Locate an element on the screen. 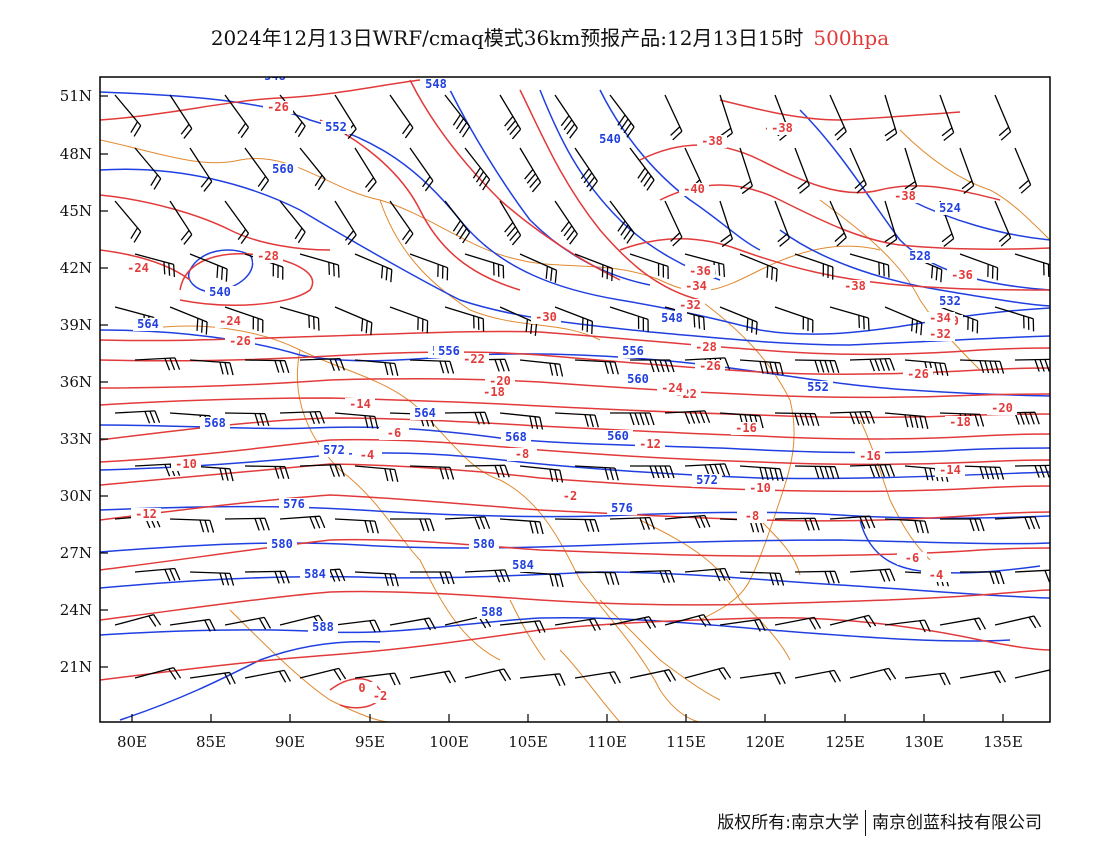 The width and height of the screenshot is (1100, 850). svg-text: 588 is located at coordinates (492, 612).